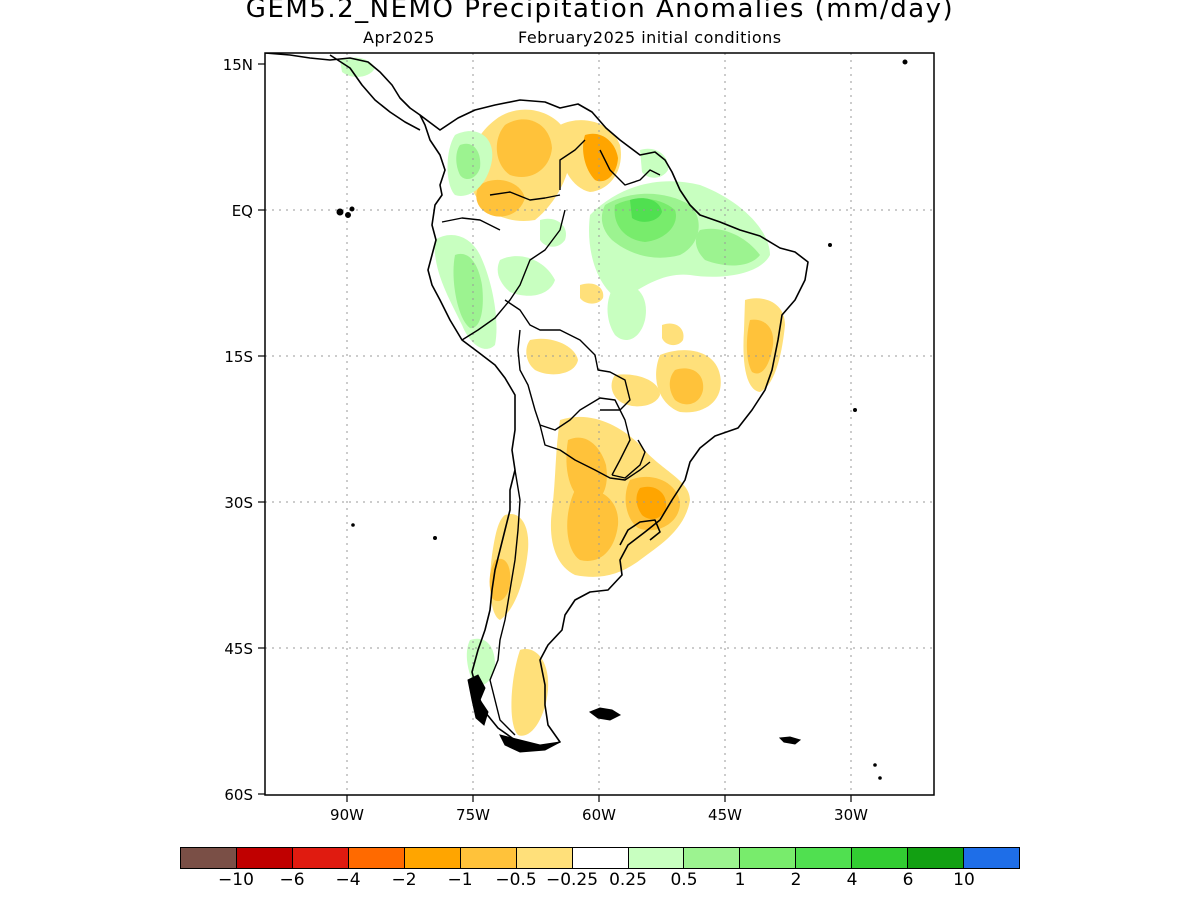 The width and height of the screenshot is (1200, 900). Describe the element at coordinates (605, 714) in the screenshot. I see `falkland-islands` at that location.